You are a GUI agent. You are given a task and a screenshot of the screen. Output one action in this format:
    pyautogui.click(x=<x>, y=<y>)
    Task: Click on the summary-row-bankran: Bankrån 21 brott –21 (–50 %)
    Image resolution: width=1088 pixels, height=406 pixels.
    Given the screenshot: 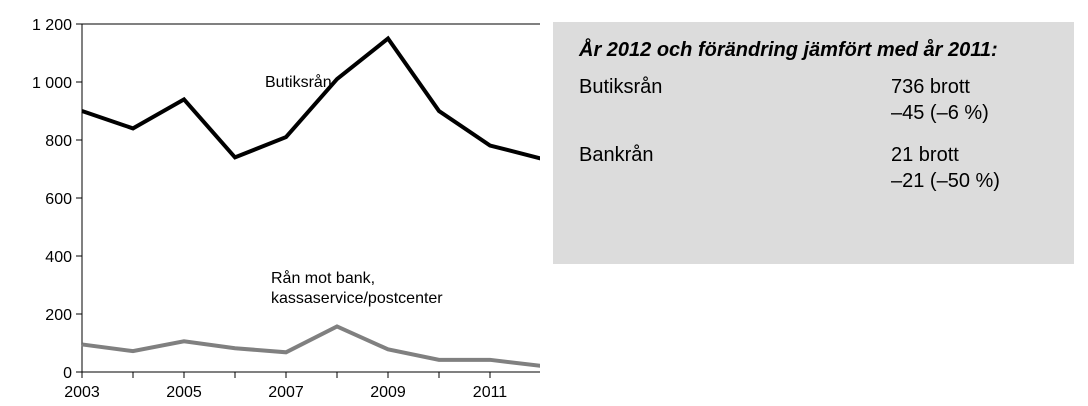 What is the action you would take?
    pyautogui.click(x=817, y=168)
    